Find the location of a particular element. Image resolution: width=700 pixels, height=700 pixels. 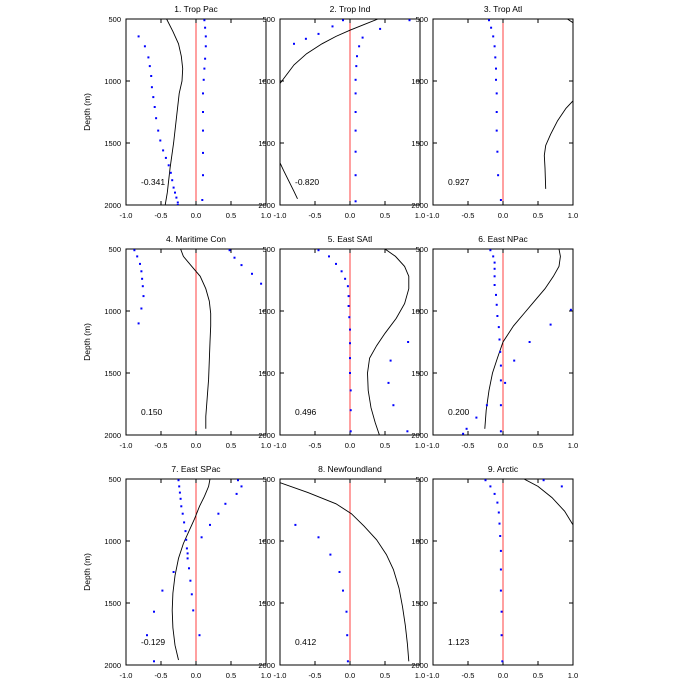

panel-title: 2. Trop Ind is located at coordinates (350, 9).